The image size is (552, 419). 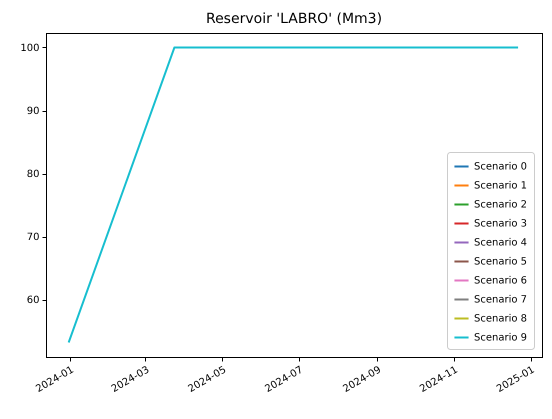 What do you see at coordinates (501, 243) in the screenshot?
I see `legend-label: Scenario 4` at bounding box center [501, 243].